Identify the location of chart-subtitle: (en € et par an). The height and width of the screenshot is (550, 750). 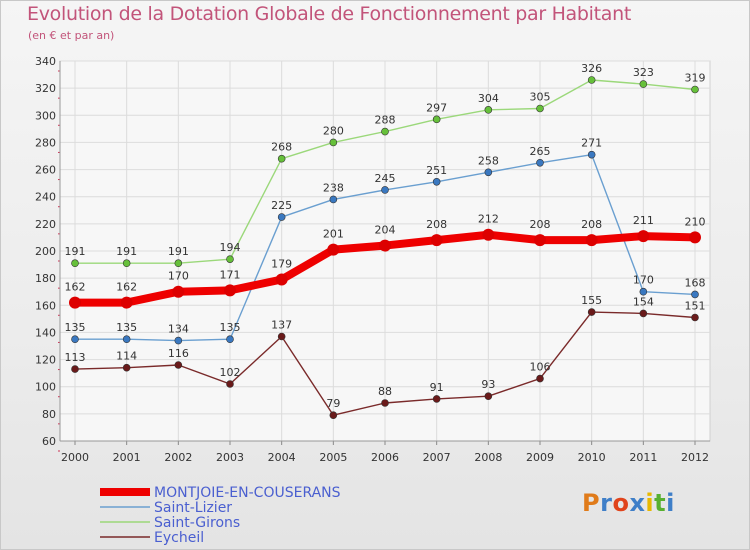
(71, 35).